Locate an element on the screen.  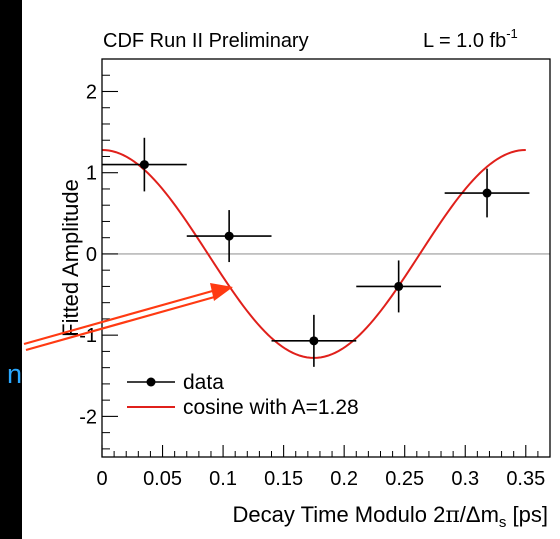
y-tick-label: -2 is located at coordinates (88, 417).